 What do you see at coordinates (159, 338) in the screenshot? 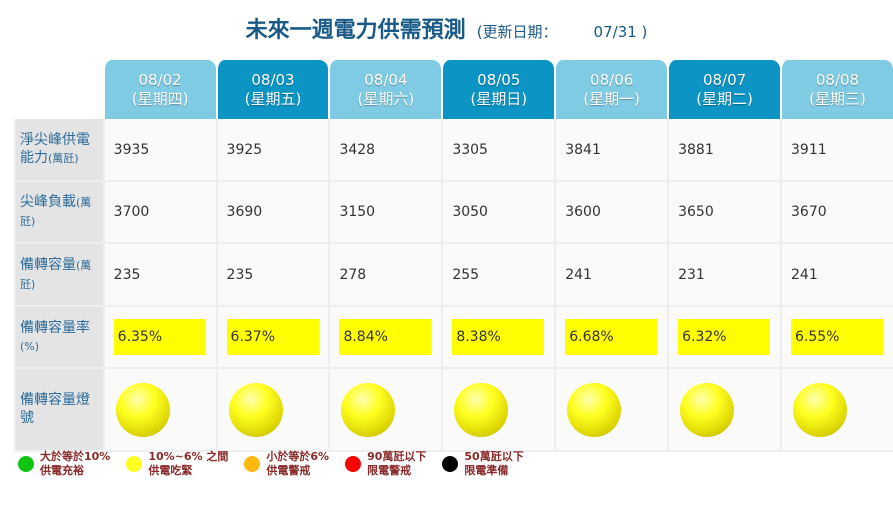
I see `cell: 6.35%` at bounding box center [159, 338].